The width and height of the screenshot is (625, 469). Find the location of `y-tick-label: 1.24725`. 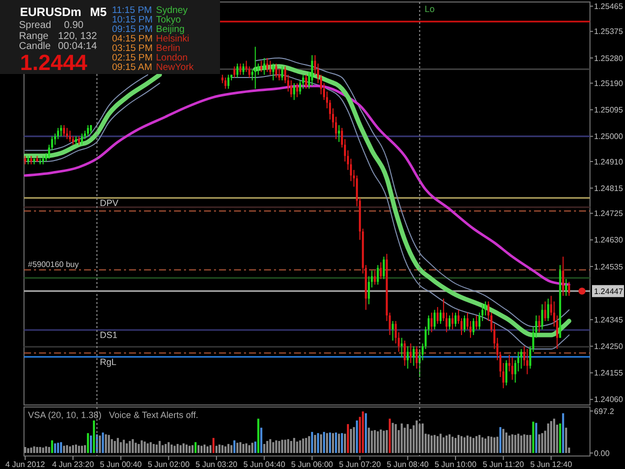

y-tick-label: 1.24725 is located at coordinates (609, 213).